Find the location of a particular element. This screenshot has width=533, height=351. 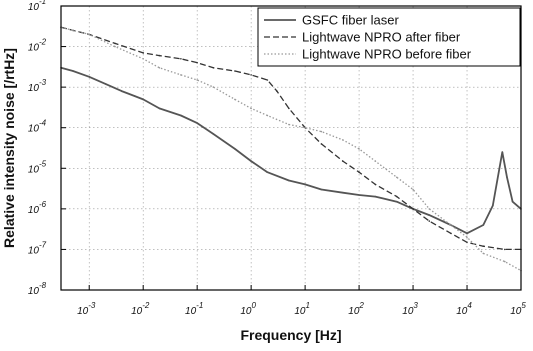

legend-box is located at coordinates (389, 37).